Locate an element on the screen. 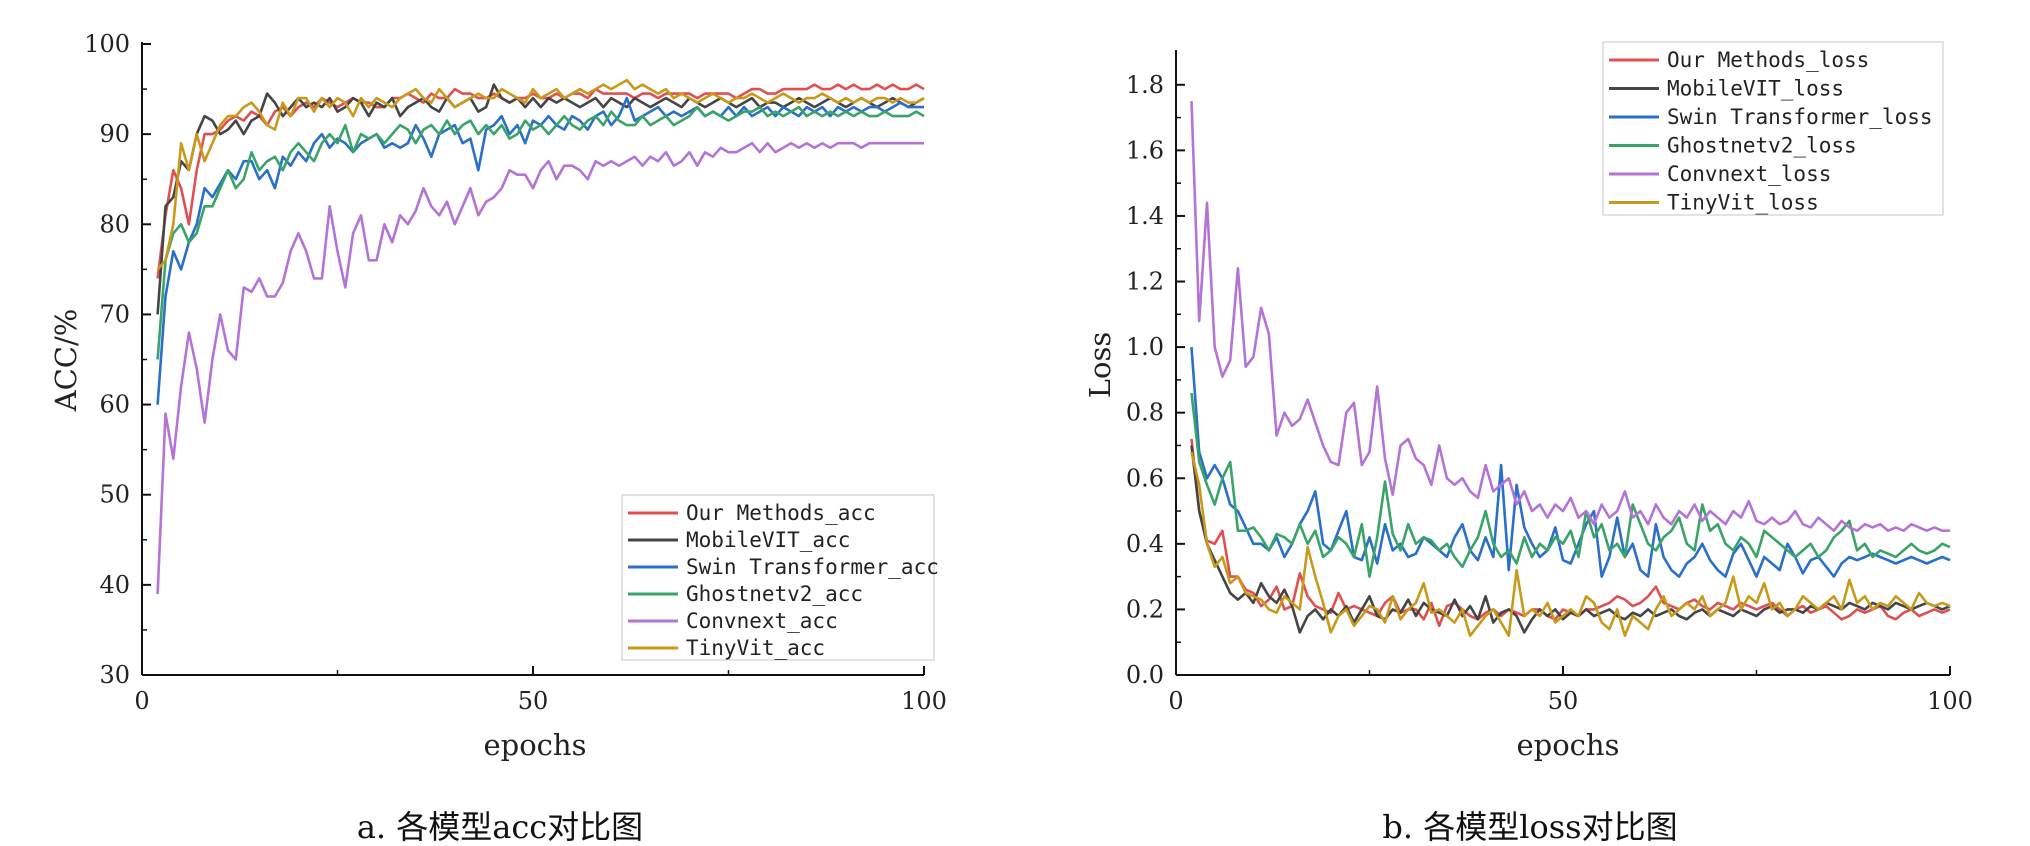  loss-legend-box is located at coordinates (1773, 128).